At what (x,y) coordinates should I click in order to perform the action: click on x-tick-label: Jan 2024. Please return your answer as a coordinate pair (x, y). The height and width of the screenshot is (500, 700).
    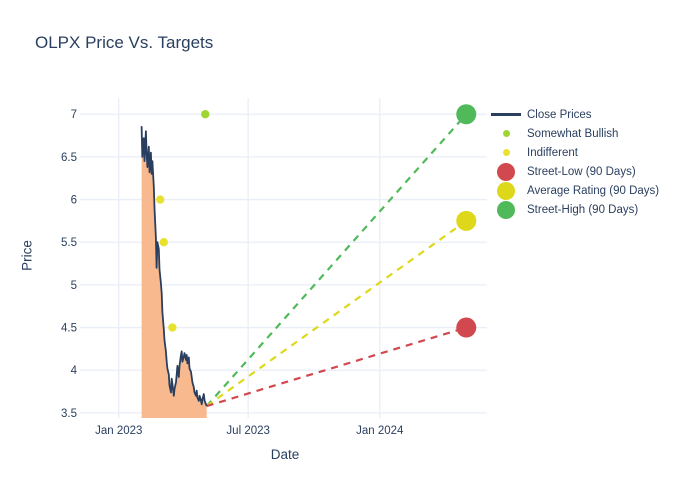
    Looking at the image, I should click on (380, 431).